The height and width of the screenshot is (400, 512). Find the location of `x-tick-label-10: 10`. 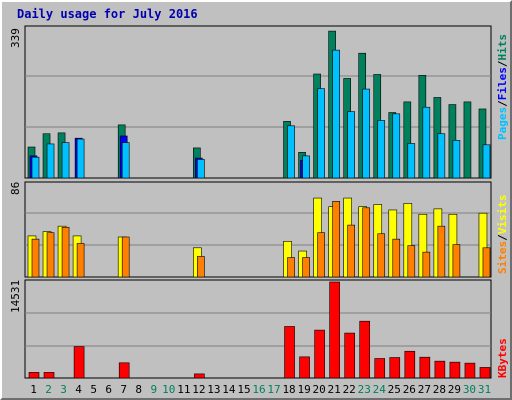

x-tick-label-10: 10 is located at coordinates (168, 389).